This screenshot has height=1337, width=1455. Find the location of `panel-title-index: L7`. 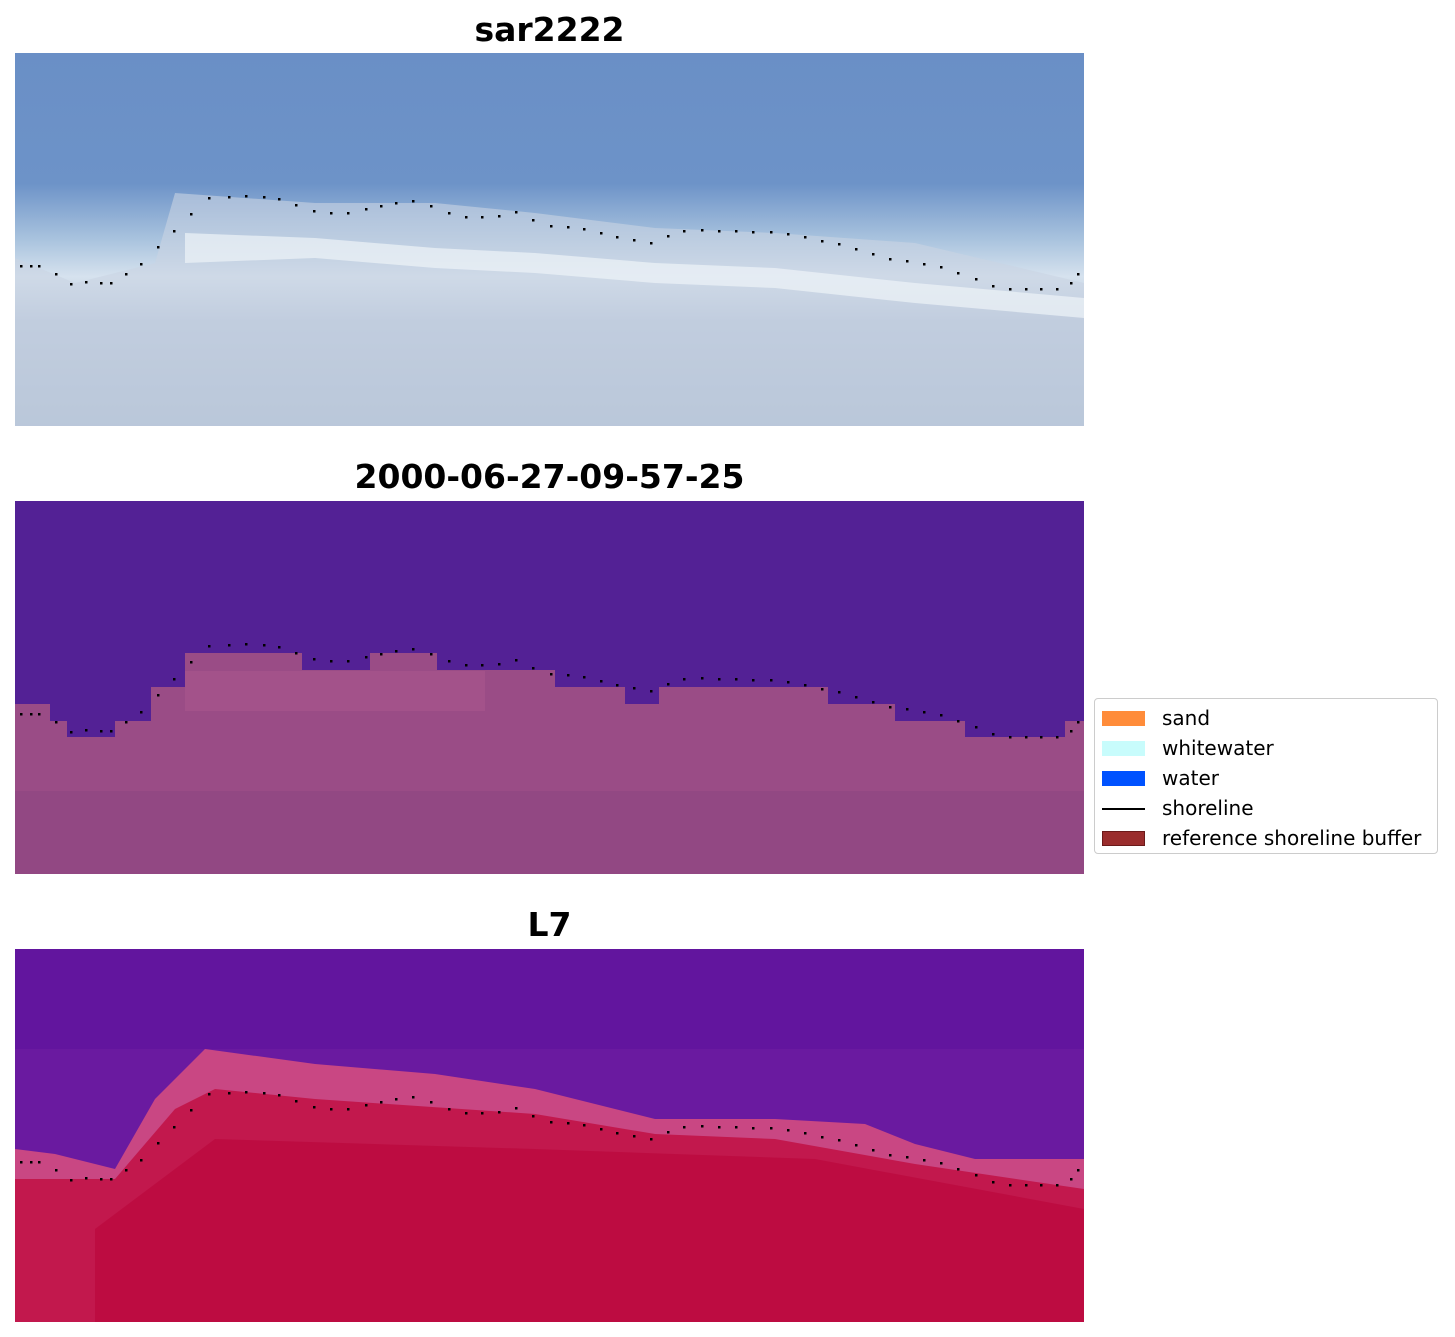

panel-title-index: L7 is located at coordinates (549, 924).